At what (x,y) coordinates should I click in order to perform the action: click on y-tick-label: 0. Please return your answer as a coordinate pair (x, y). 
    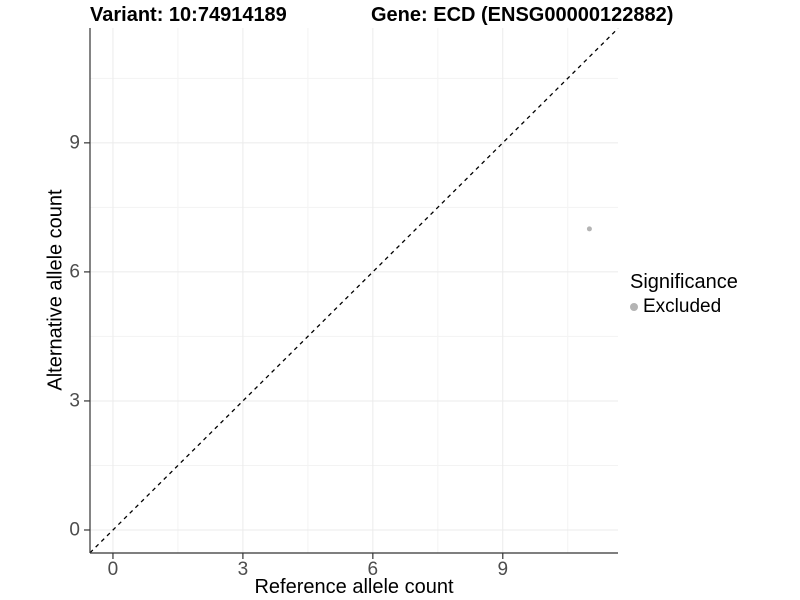
    Looking at the image, I should click on (74, 530).